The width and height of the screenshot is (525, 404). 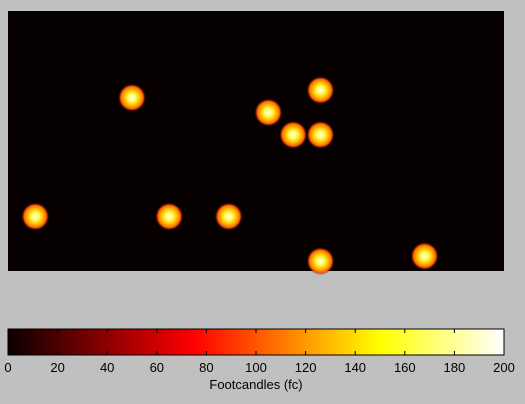 I want to click on colorbar-tick-label: 160, so click(x=405, y=367).